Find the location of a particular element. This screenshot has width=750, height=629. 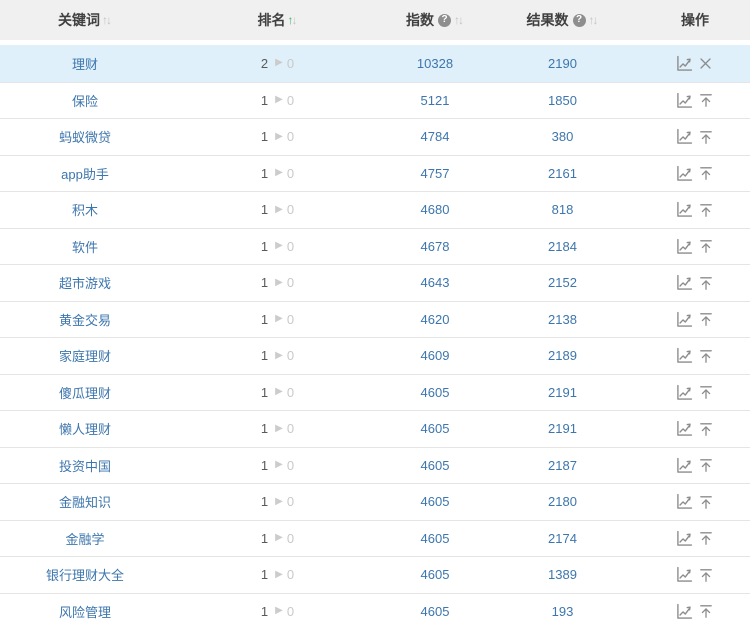

index-value-link: 10328 is located at coordinates (435, 63).